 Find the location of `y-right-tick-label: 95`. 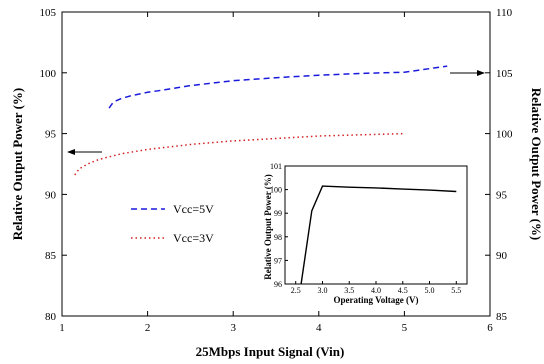

y-right-tick-label: 95 is located at coordinates (502, 195).